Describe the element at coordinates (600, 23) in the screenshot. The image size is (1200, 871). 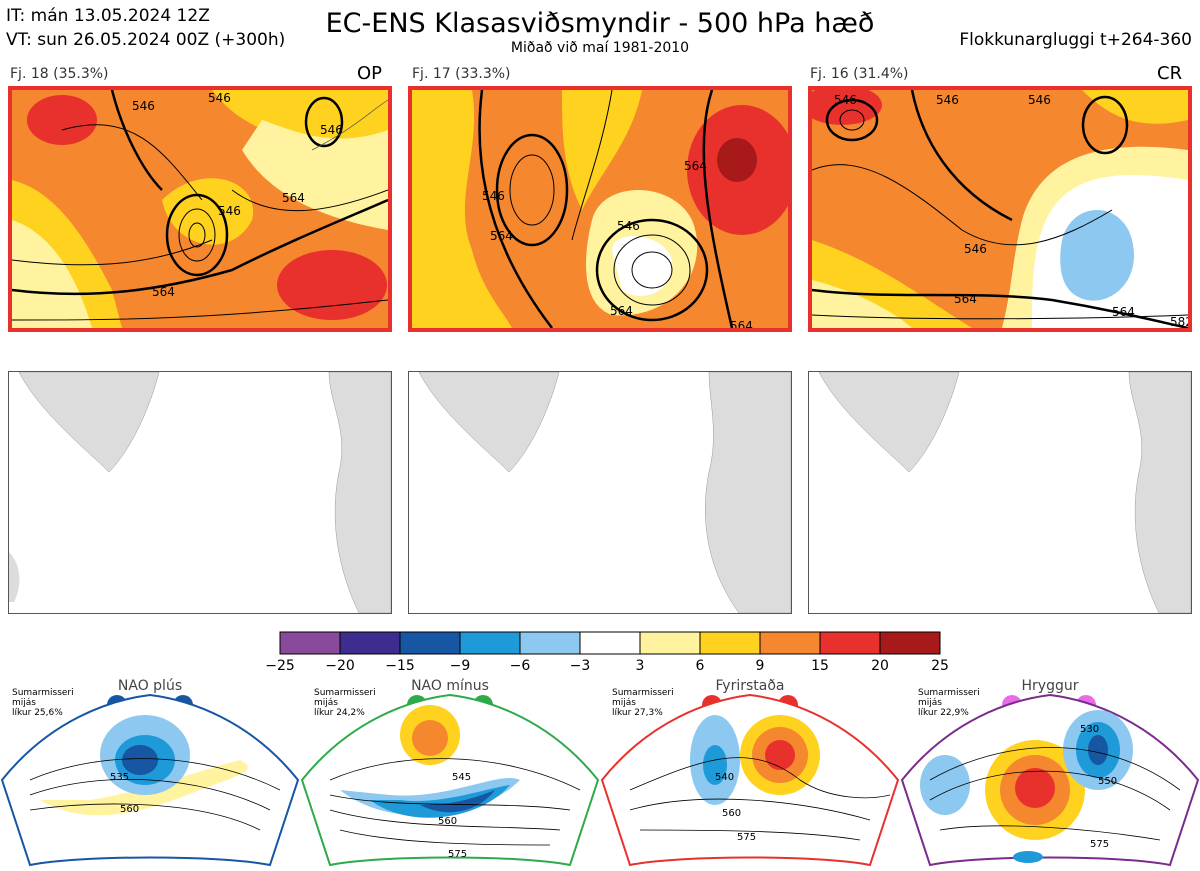
I see `page-title: EC-ENS Klasasviðsmyndir - 500 hPa hæð` at that location.